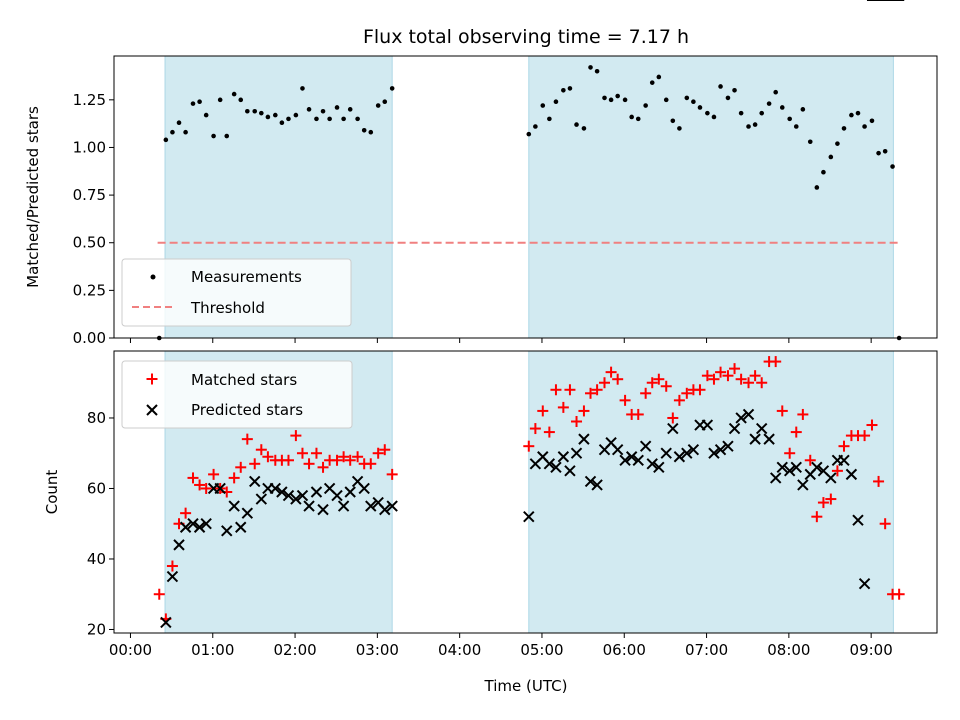  I want to click on y-tick-label: 1.00, so click(89, 147).